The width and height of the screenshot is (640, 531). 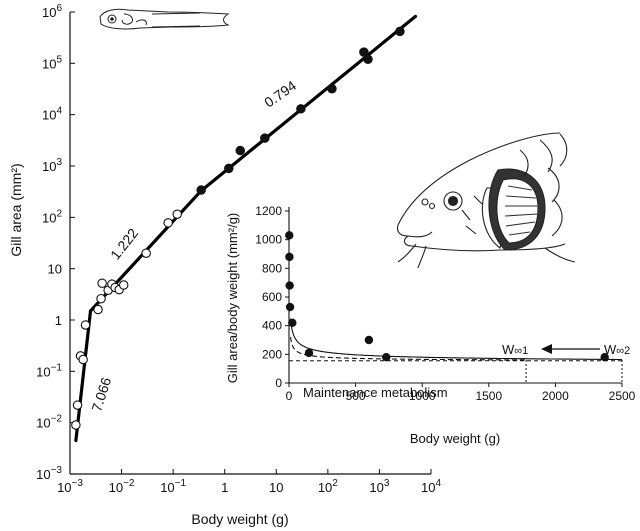 I want to click on svg-text: W∞2, so click(x=617, y=349).